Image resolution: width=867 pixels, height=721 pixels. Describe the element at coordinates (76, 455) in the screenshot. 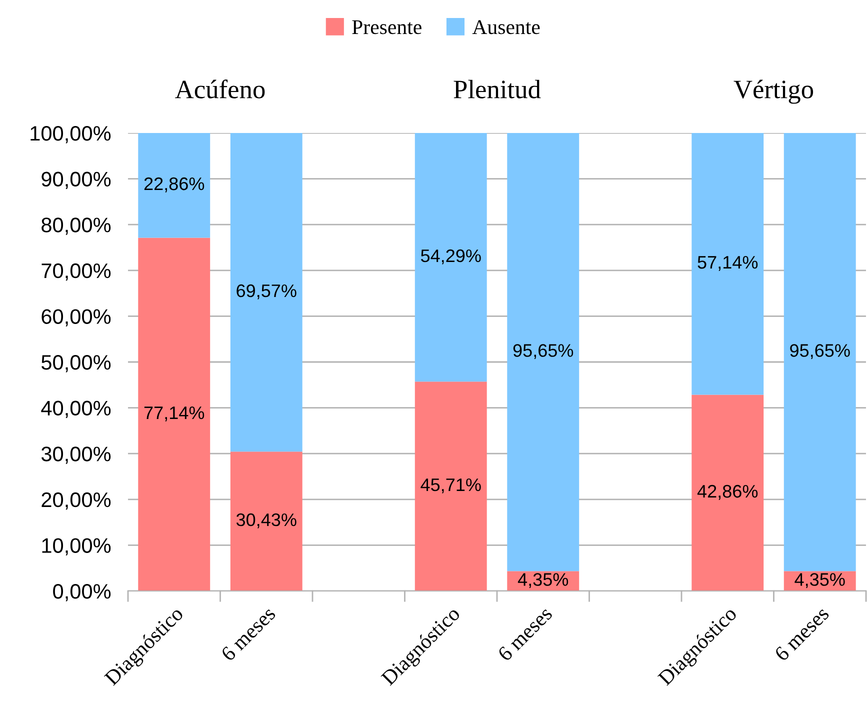

I see `y-tick-label: 30,00%` at that location.